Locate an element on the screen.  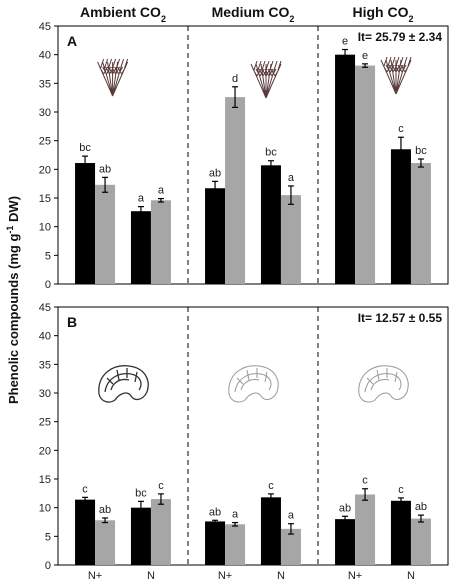
section-illustration-3-outline is located at coordinates (383, 384).